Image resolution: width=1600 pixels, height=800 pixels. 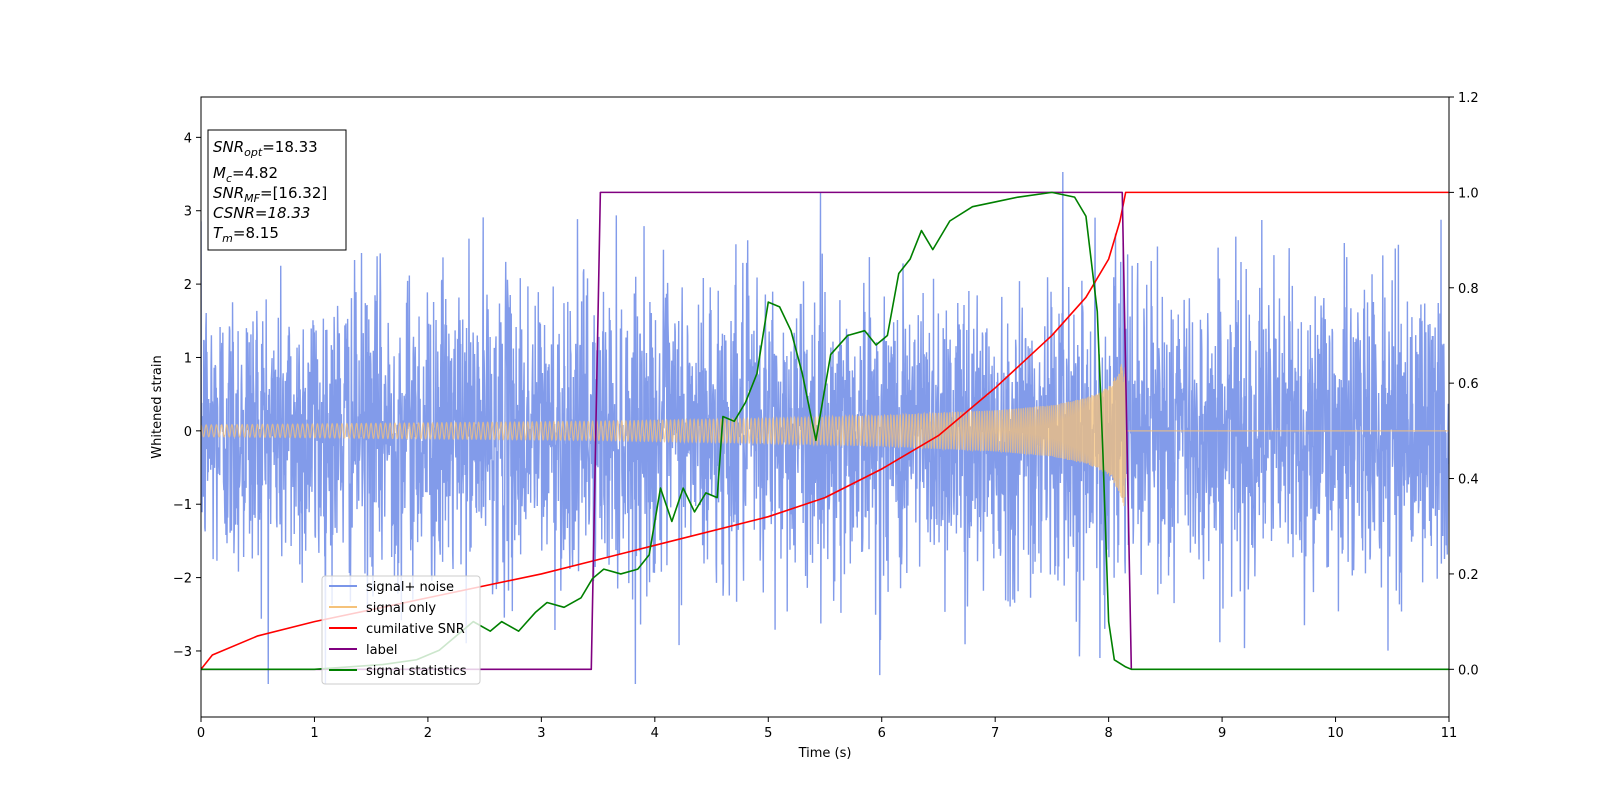 I want to click on series-signal-only-line, so click(x=825, y=435).